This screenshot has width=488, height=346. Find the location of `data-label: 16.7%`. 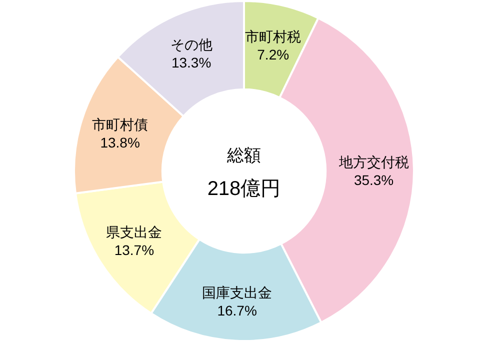

data-label: 16.7% is located at coordinates (237, 310).